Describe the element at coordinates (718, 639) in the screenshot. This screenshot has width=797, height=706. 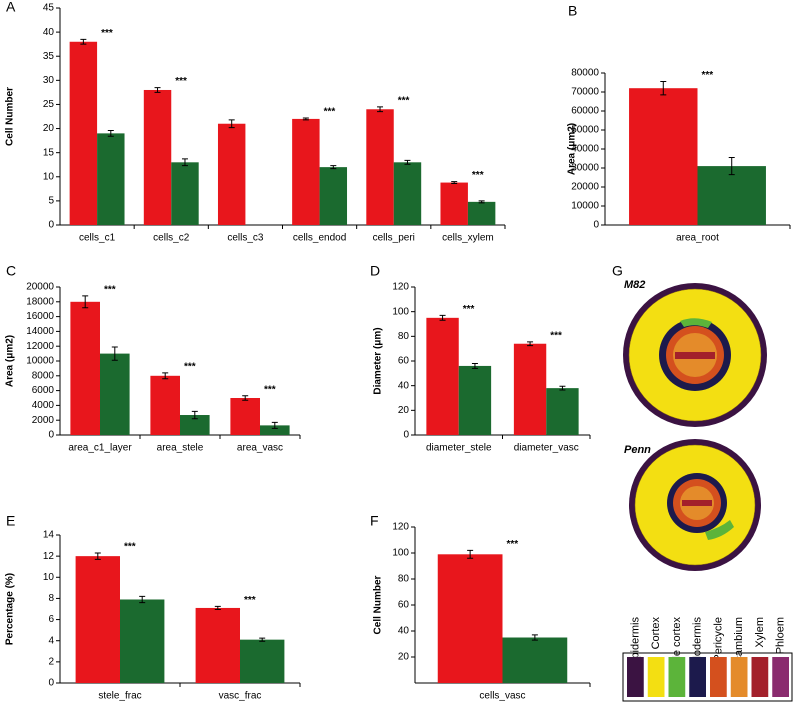
I see `legend-label: Pericycle` at that location.